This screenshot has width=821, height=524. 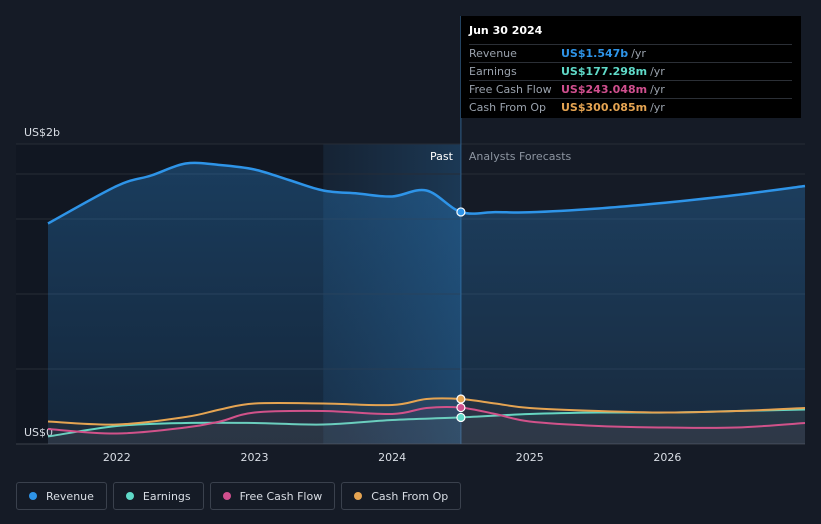 I want to click on tooltip-value: US$1.547b, so click(x=595, y=53).